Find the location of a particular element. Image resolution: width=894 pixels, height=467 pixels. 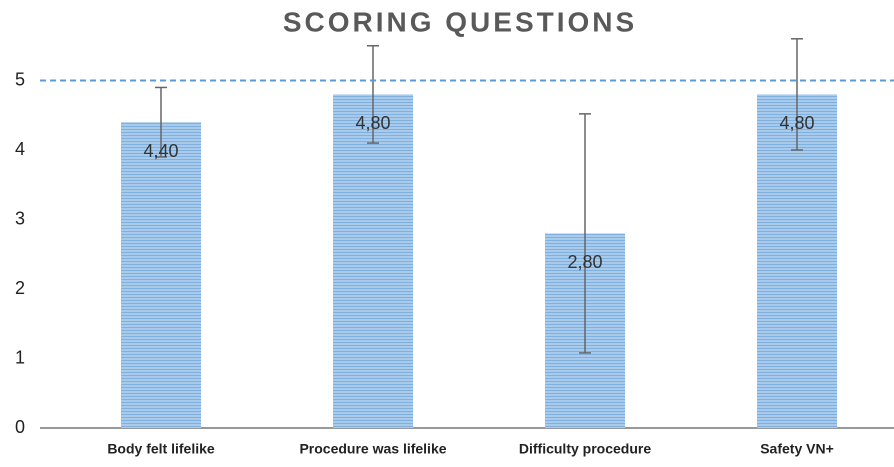

value-label: 4,40 is located at coordinates (160, 151).